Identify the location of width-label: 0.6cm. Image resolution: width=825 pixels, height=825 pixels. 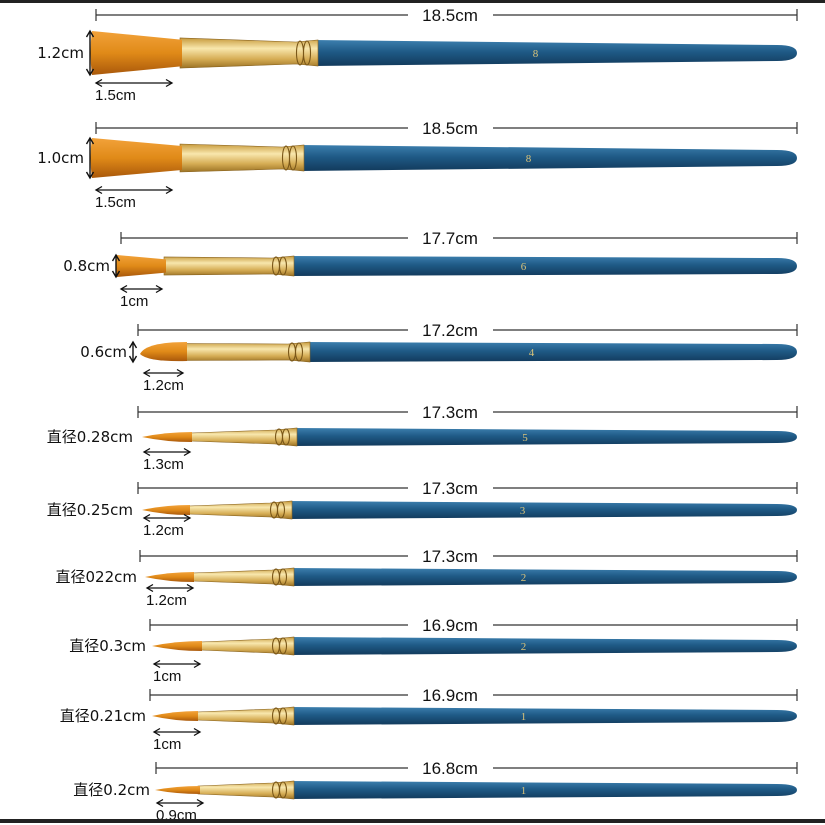
(103, 352).